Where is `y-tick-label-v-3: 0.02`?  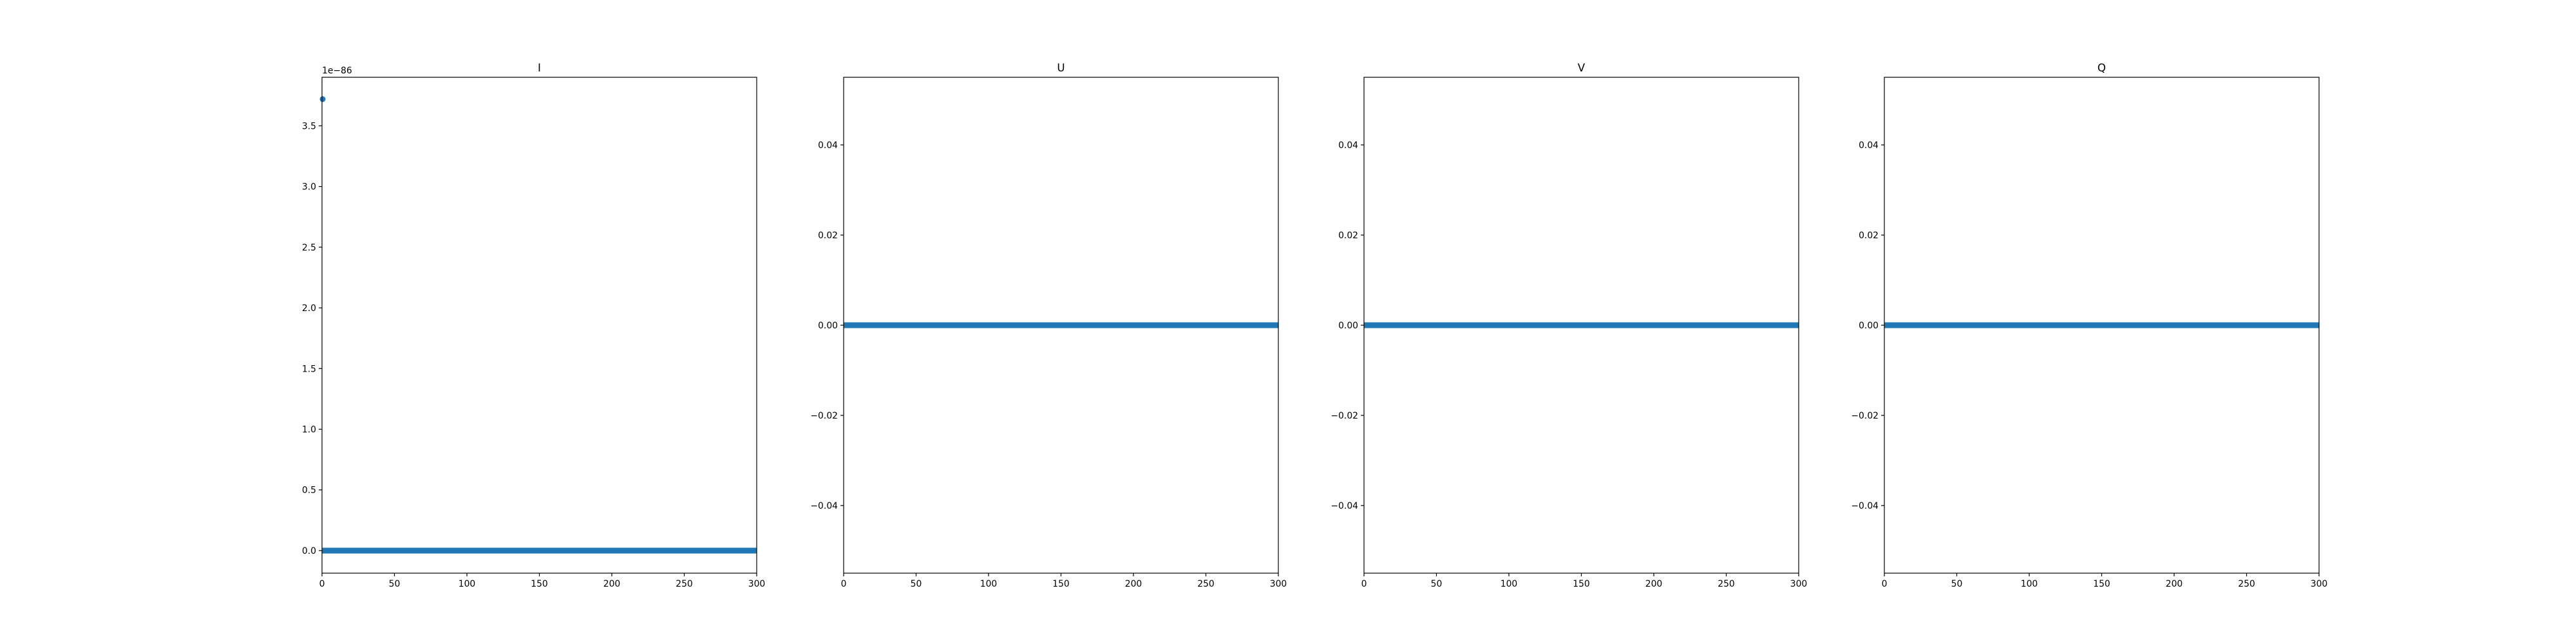
y-tick-label-v-3: 0.02 is located at coordinates (1348, 236).